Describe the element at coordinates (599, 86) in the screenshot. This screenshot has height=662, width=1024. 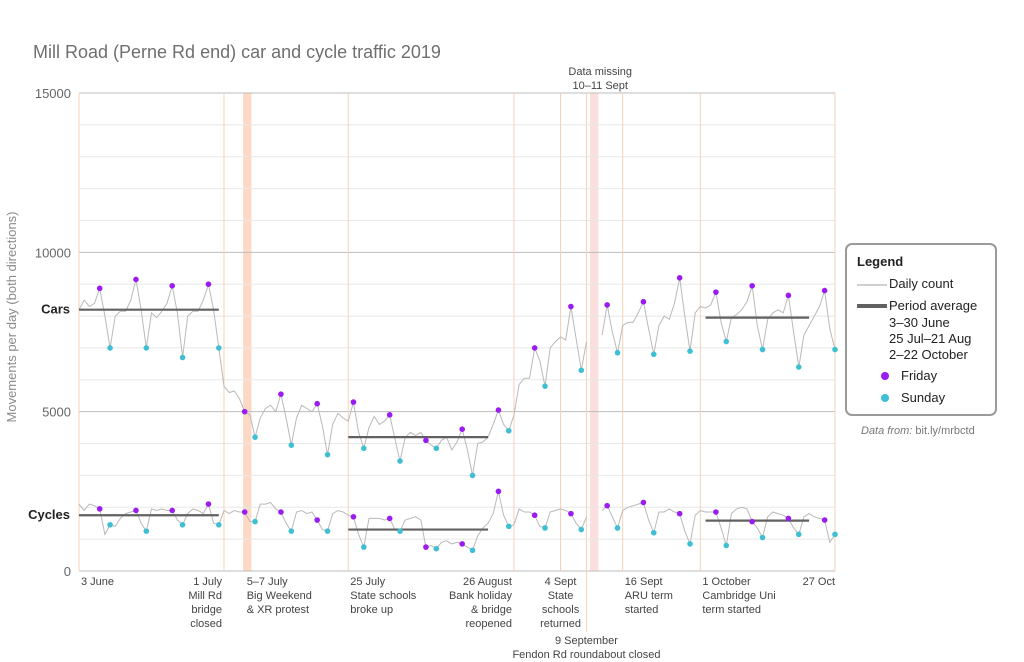
I see `missing-data-note: 10–11 Sept` at that location.